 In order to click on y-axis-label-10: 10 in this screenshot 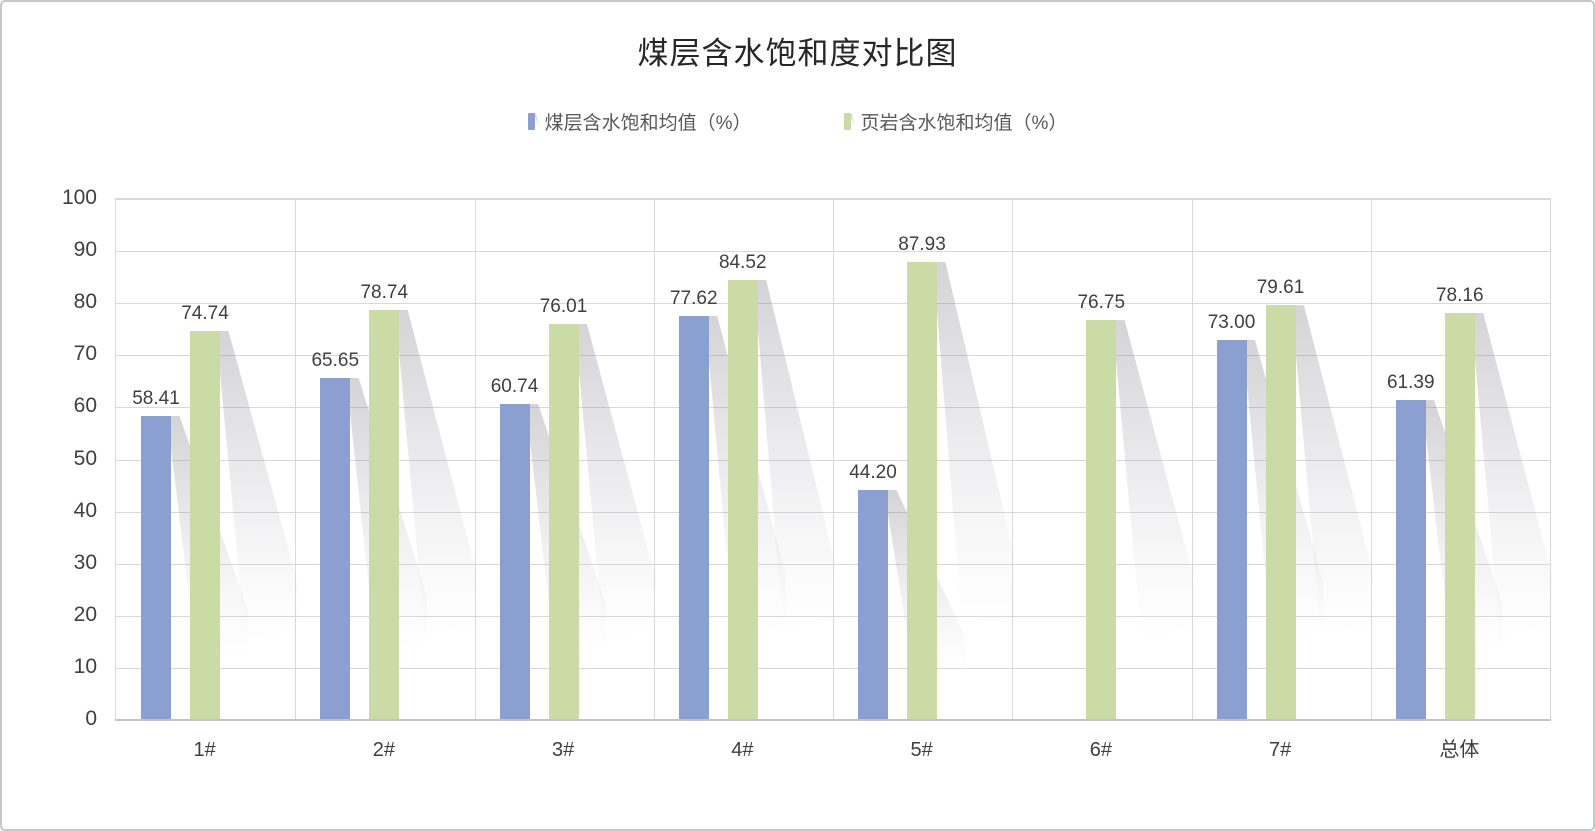, I will do `click(85, 666)`.